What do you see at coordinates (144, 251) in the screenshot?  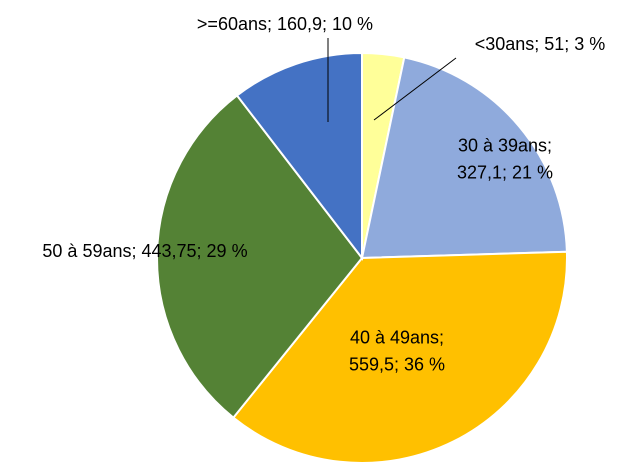 I see `data-label: 50 à 59ans; 443,75; 29 %` at bounding box center [144, 251].